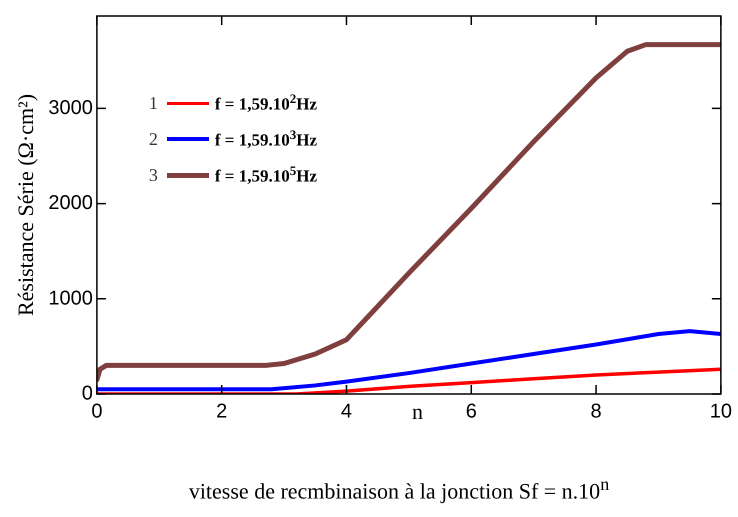  What do you see at coordinates (222, 411) in the screenshot?
I see `x-tick-label: 2` at bounding box center [222, 411].